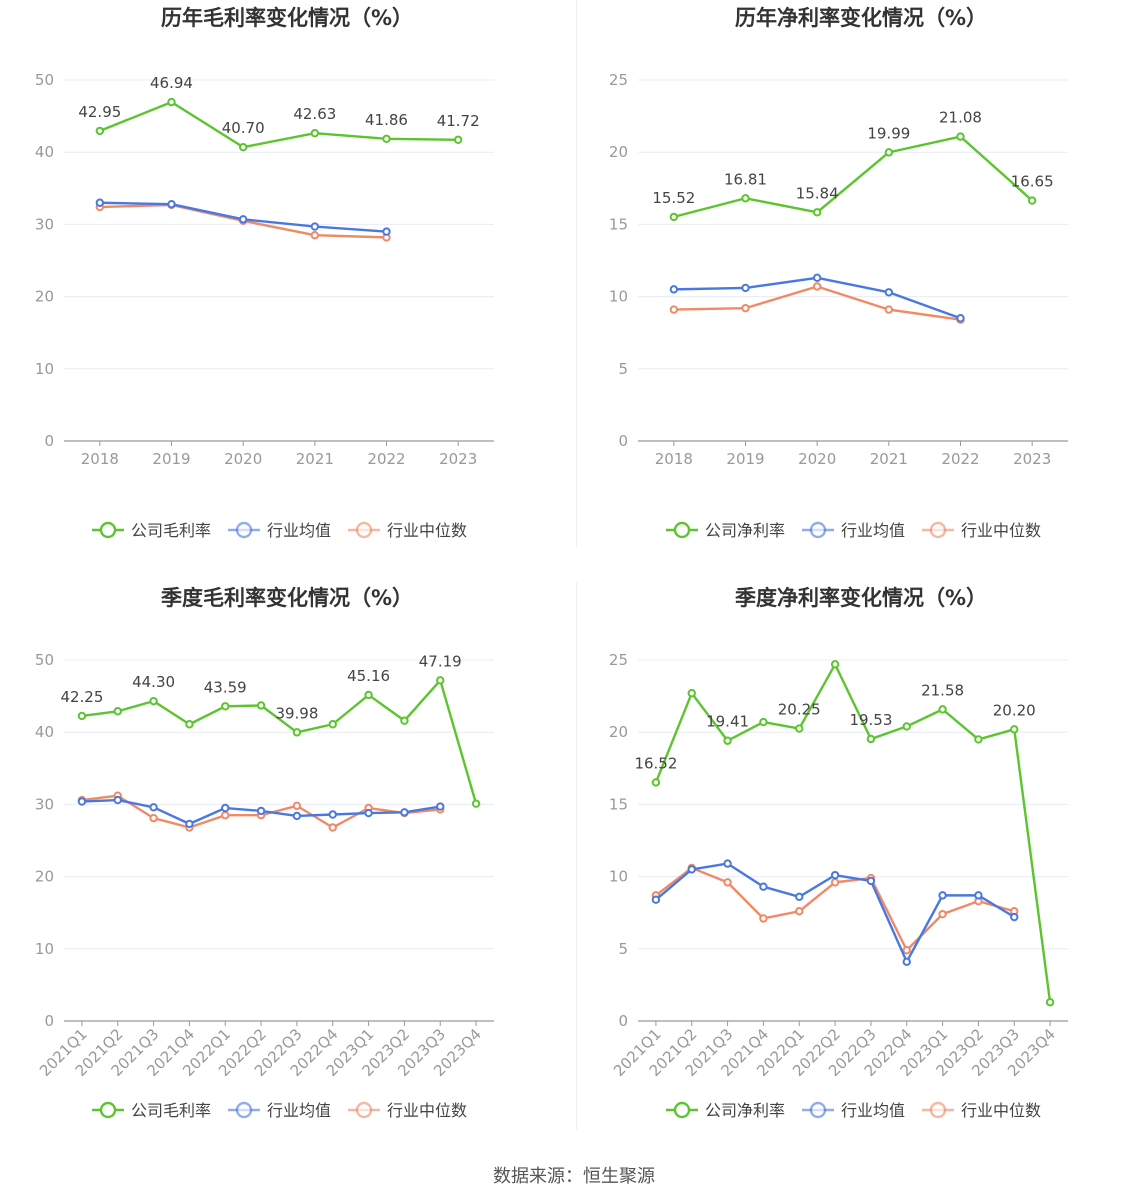 The width and height of the screenshot is (1148, 1202). What do you see at coordinates (243, 128) in the screenshot?
I see `data-label: 40.70` at bounding box center [243, 128].